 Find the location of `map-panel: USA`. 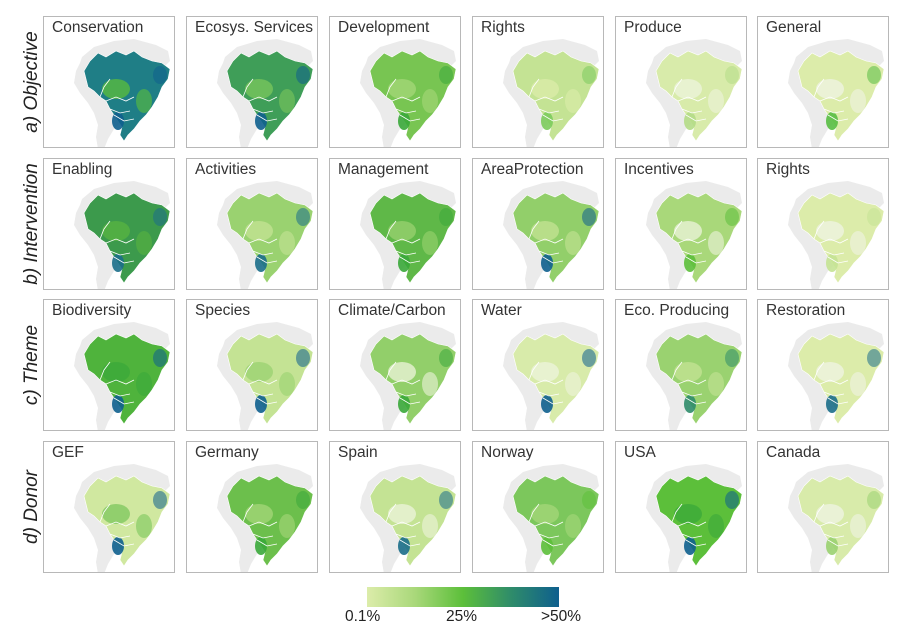

map-panel: USA is located at coordinates (681, 507).